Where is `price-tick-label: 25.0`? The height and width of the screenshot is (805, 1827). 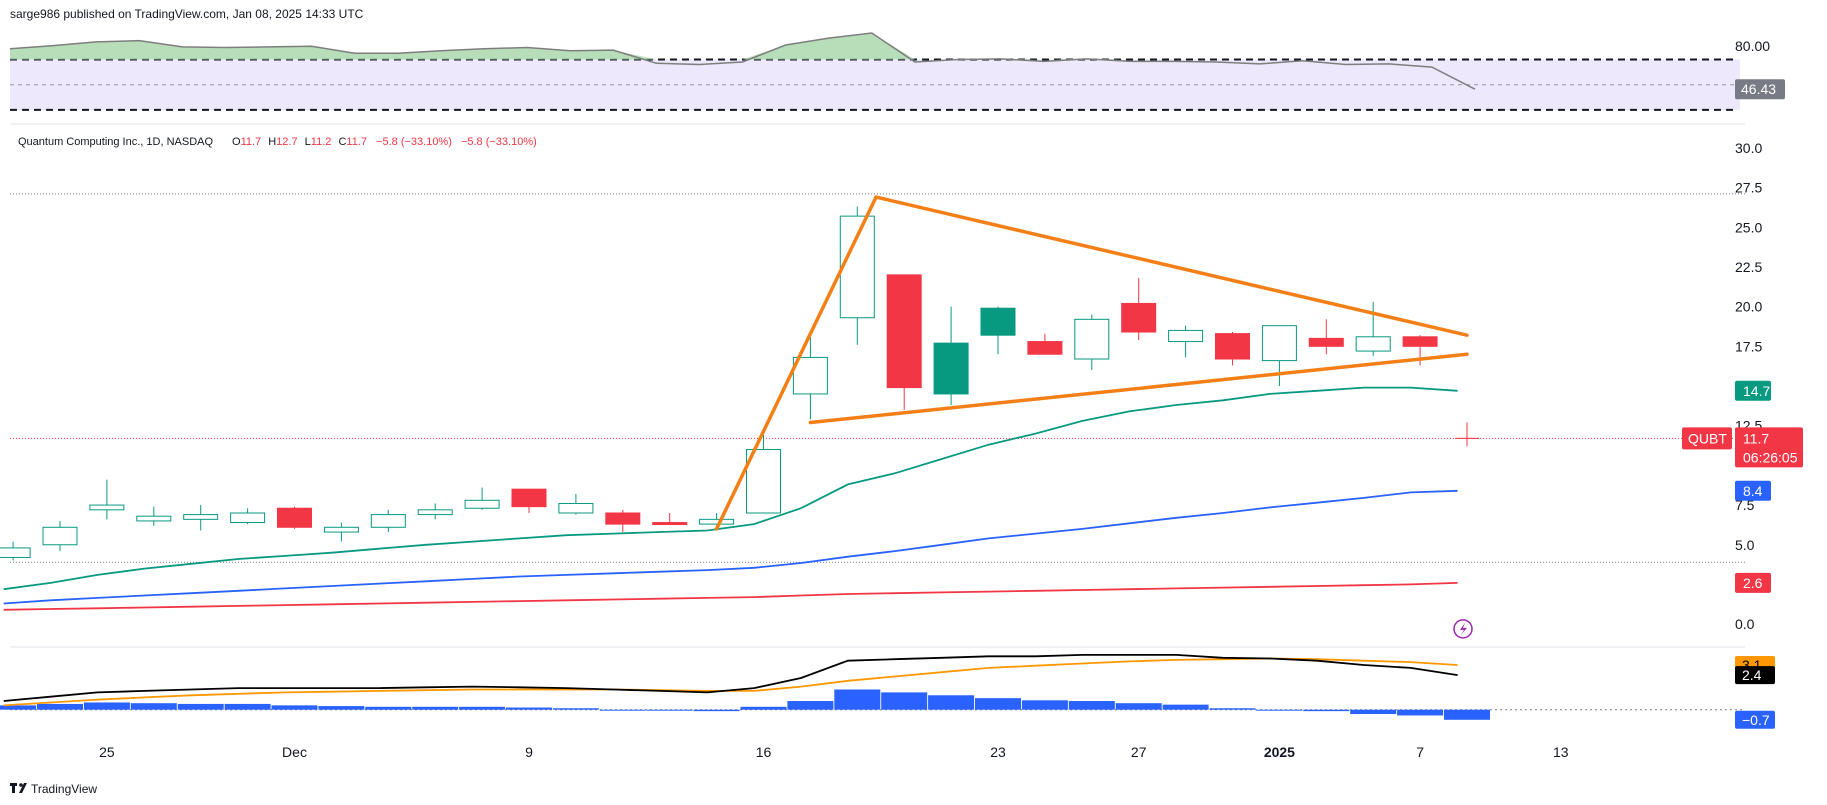
price-tick-label: 25.0 is located at coordinates (1748, 227).